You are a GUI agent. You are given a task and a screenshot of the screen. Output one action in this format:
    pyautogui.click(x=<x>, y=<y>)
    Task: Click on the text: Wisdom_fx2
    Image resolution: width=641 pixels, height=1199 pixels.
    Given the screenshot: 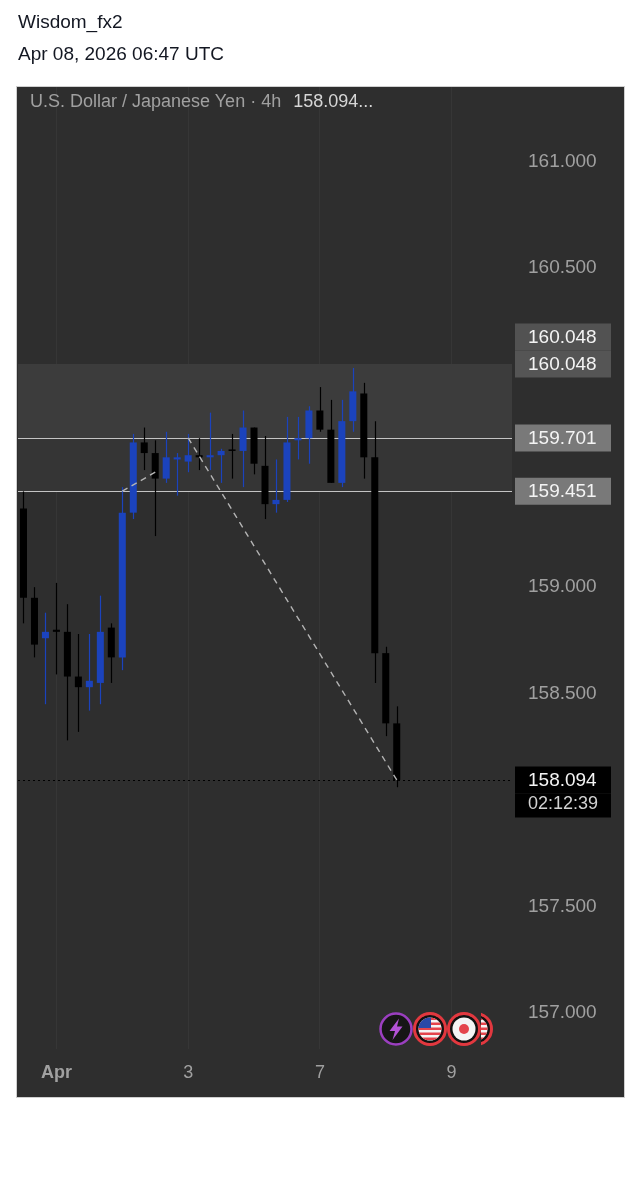 What is the action you would take?
    pyautogui.click(x=70, y=22)
    